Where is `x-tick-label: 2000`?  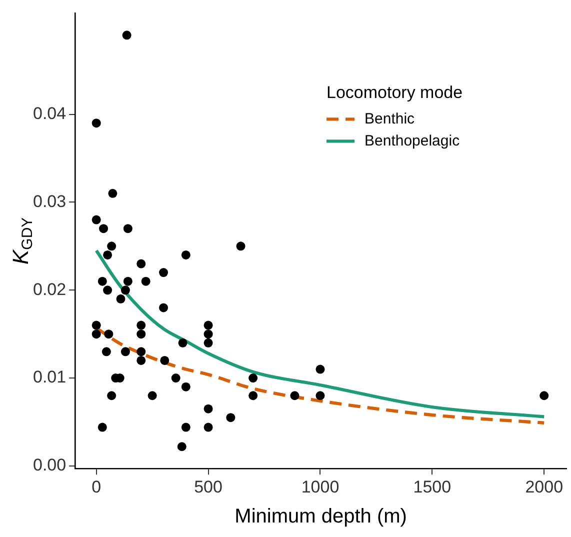 x-tick-label: 2000 is located at coordinates (544, 486).